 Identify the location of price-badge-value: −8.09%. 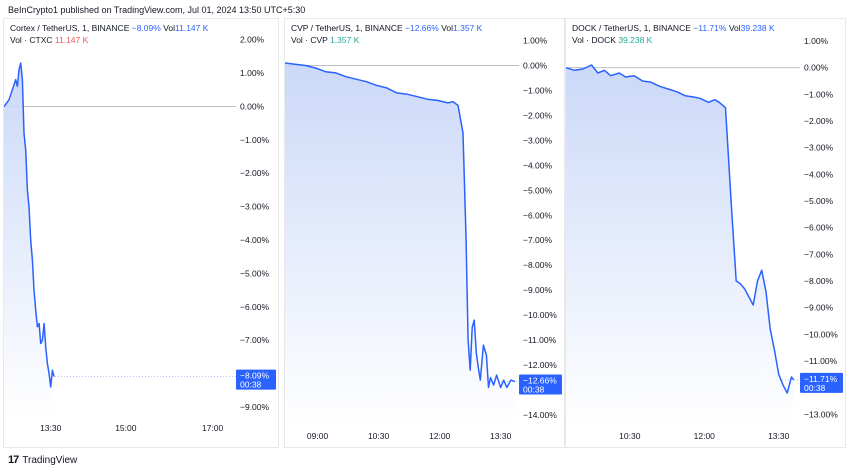
(255, 376).